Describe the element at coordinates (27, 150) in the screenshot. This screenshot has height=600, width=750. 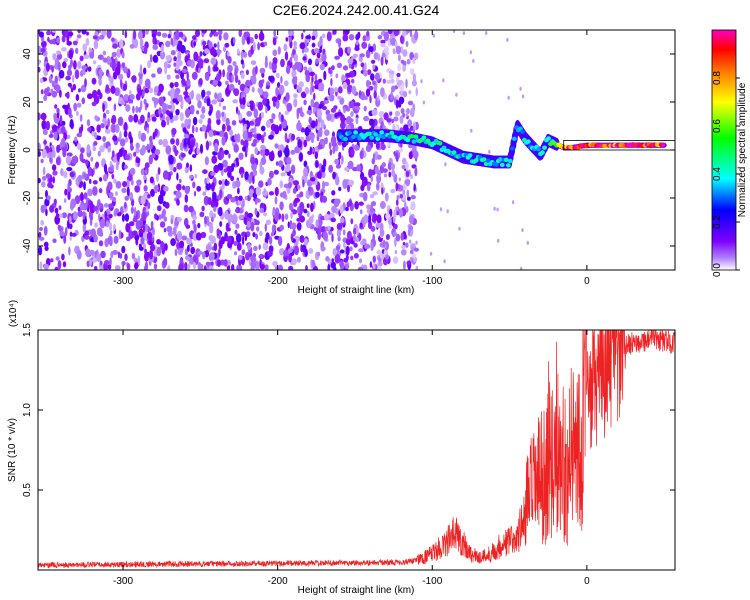
I see `heatmap-y-tick-label: 0` at that location.